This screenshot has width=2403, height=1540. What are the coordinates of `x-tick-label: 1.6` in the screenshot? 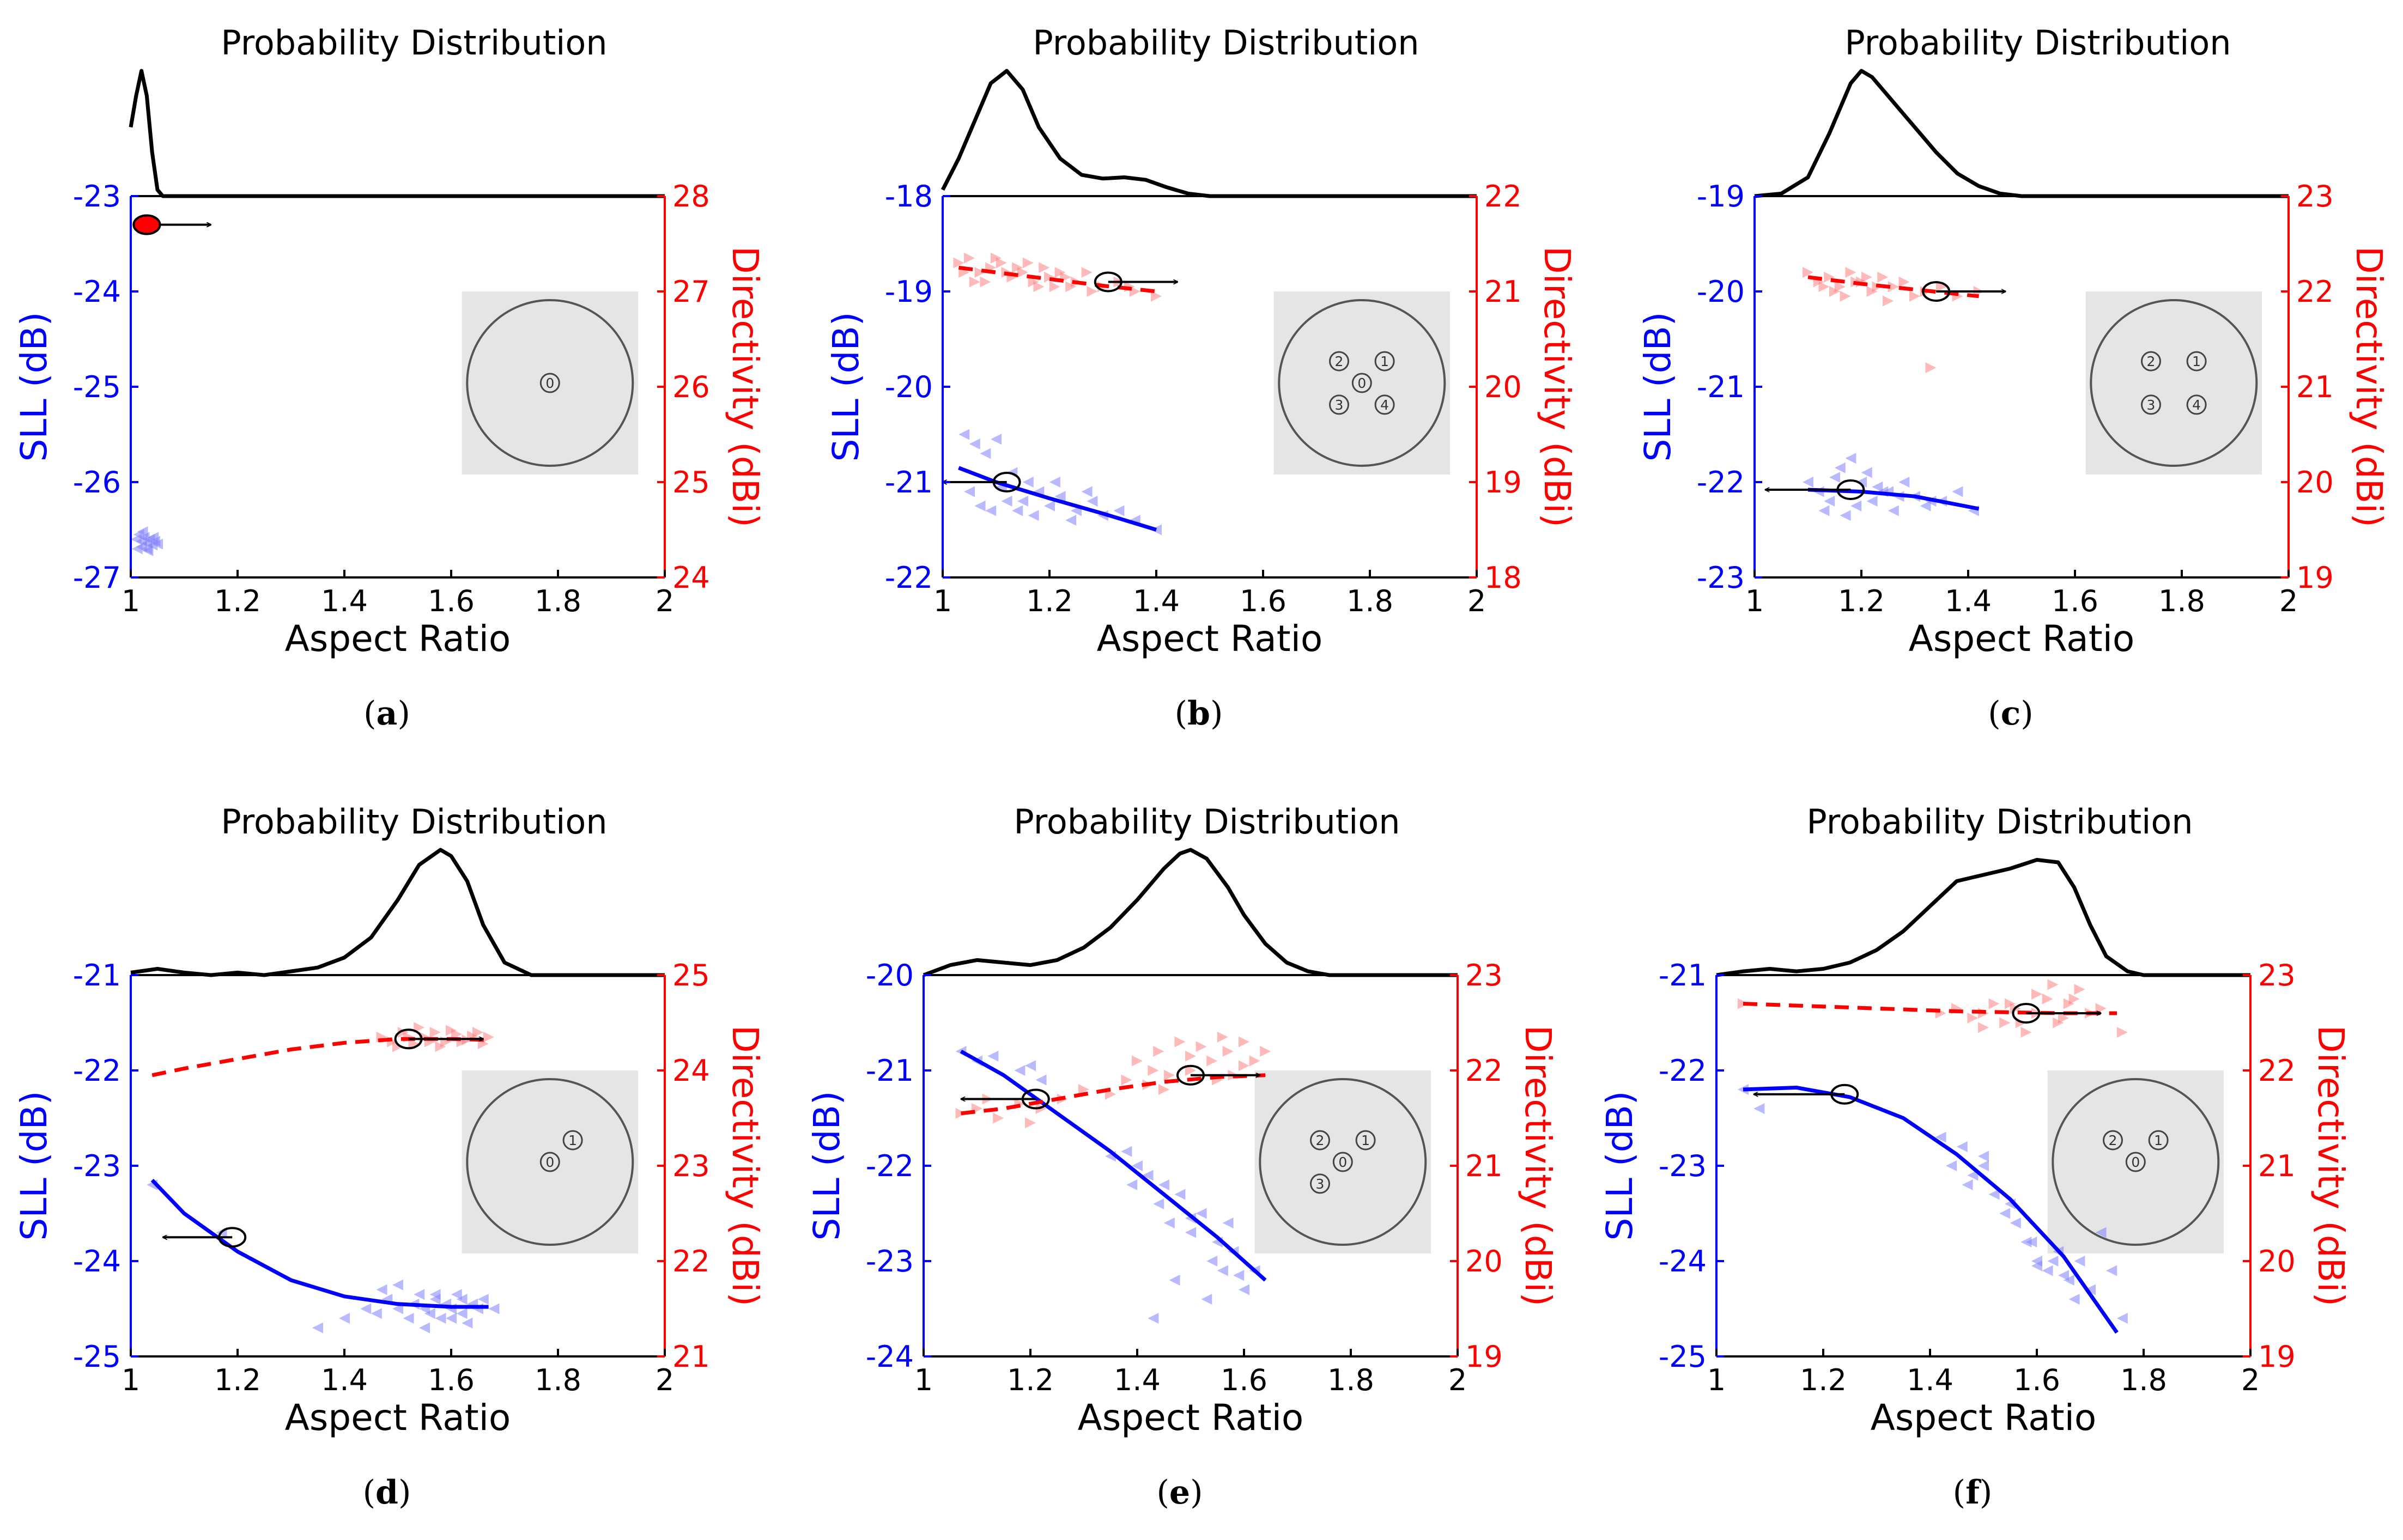 It's located at (451, 601).